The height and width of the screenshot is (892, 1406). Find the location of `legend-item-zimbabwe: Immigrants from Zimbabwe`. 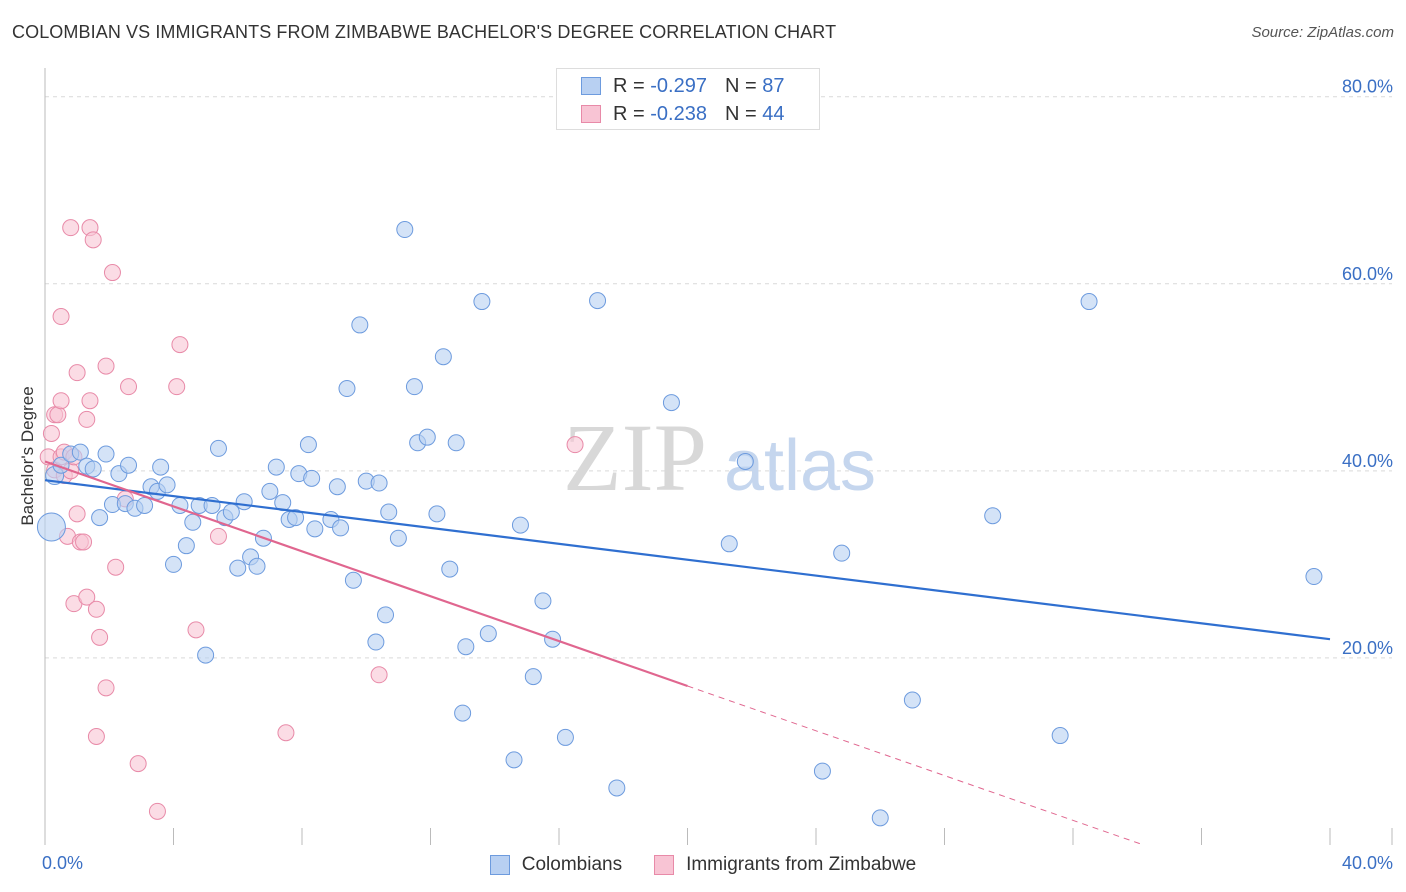

legend-item-zimbabwe: Immigrants from Zimbabwe is located at coordinates (785, 865).